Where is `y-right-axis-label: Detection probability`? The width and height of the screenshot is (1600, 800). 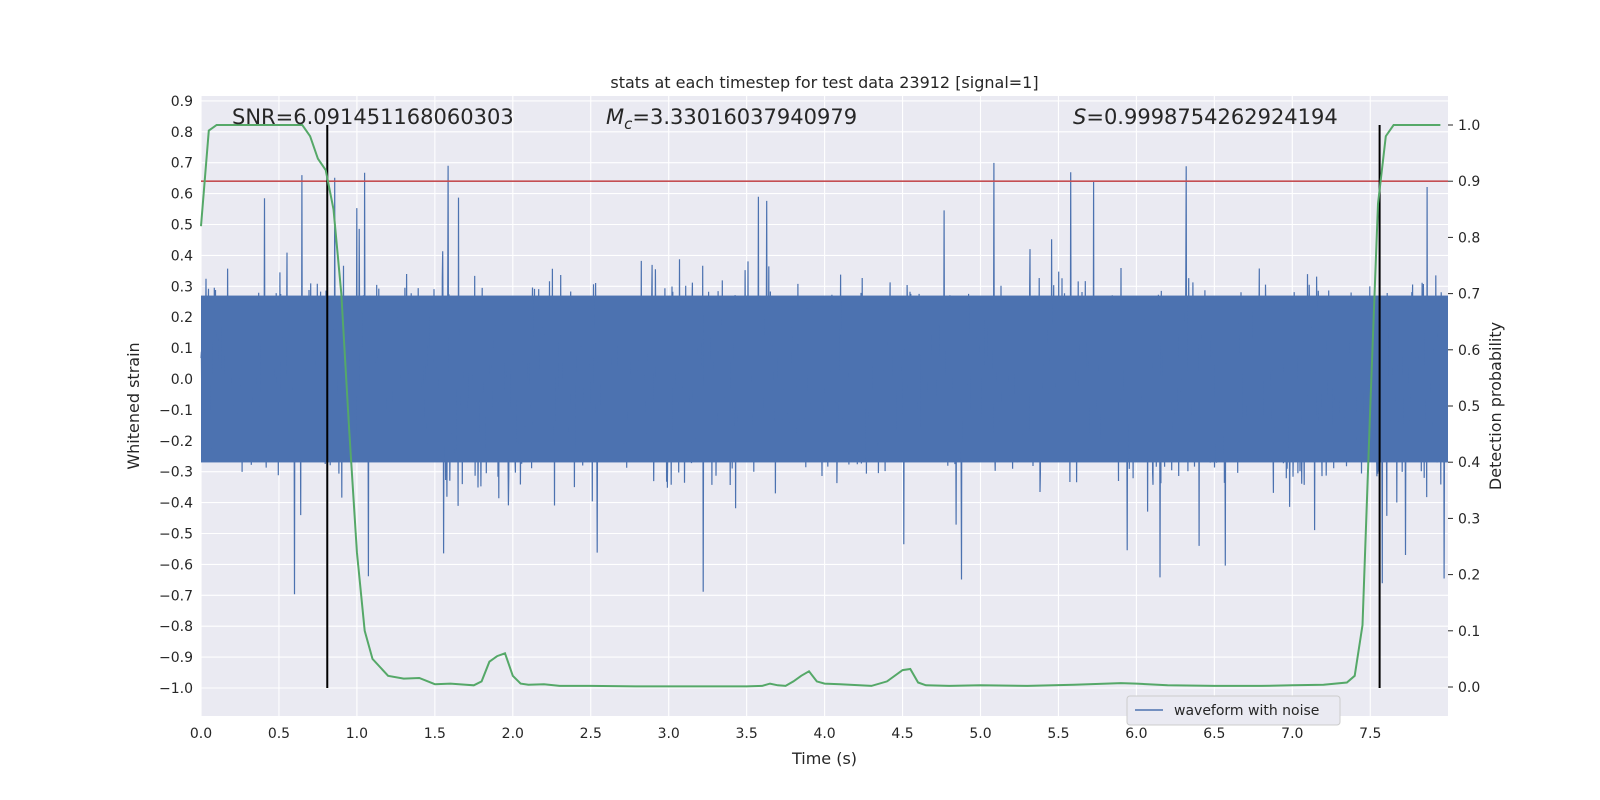 y-right-axis-label: Detection probability is located at coordinates (1495, 406).